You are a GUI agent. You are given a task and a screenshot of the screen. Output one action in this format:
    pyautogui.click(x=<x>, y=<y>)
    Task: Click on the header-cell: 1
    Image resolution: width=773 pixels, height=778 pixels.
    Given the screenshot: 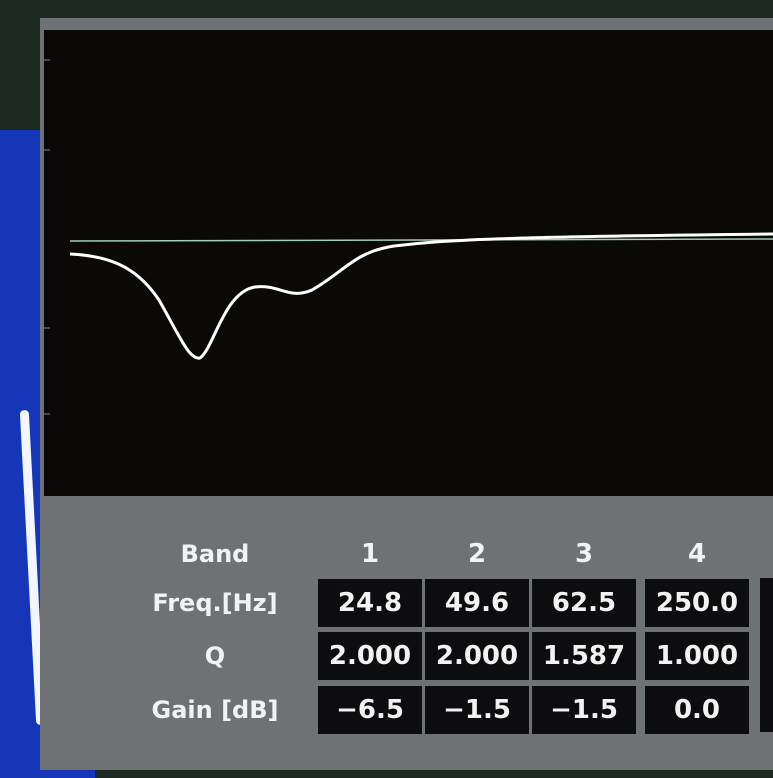 What is the action you would take?
    pyautogui.click(x=370, y=554)
    